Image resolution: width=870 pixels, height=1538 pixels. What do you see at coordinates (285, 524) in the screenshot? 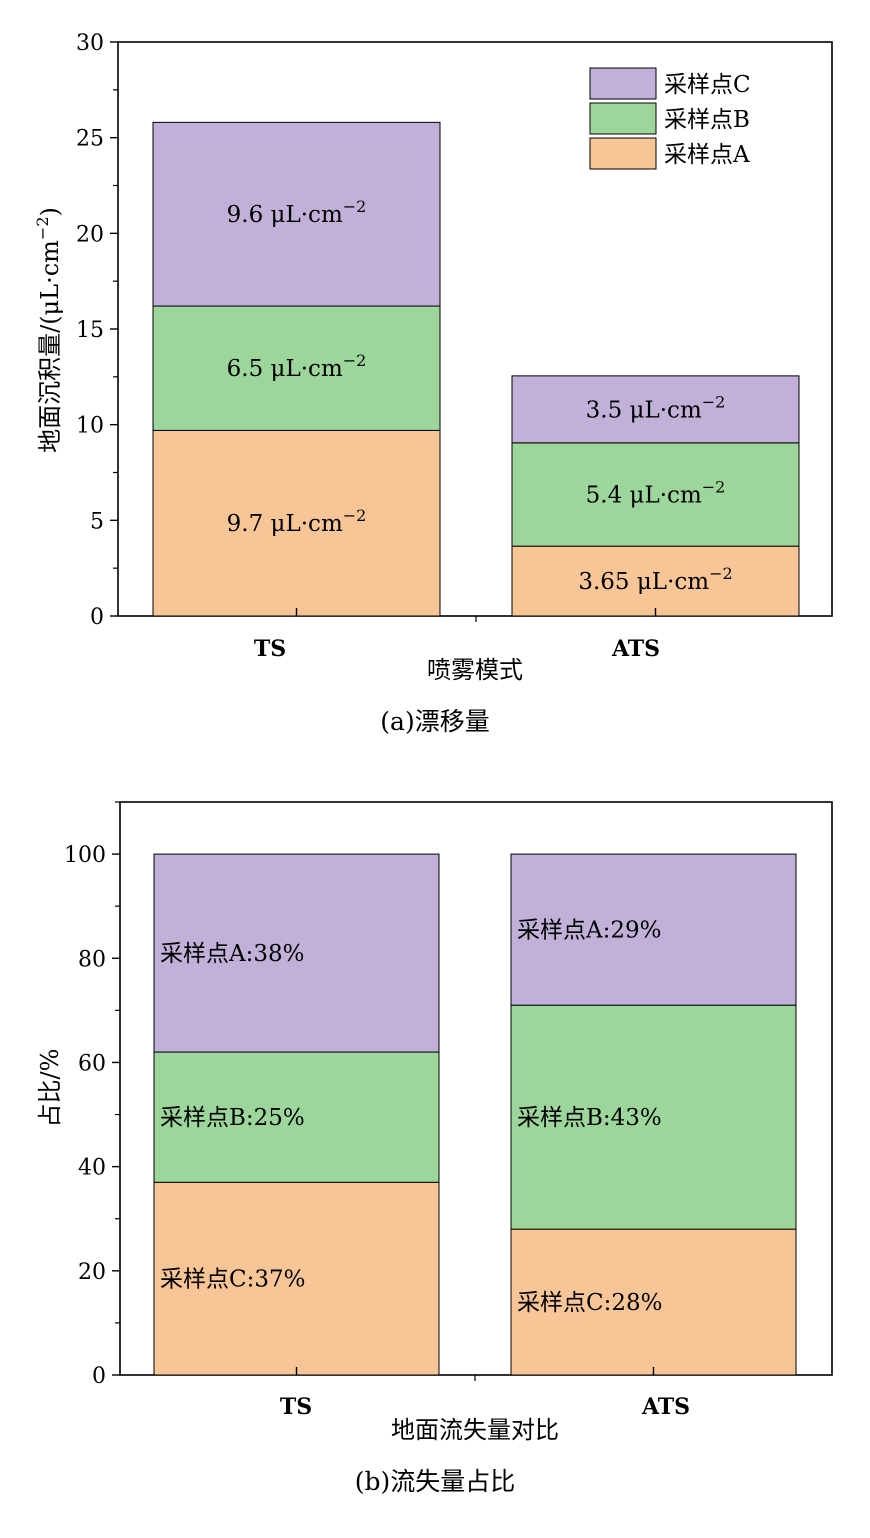
I see `data-label-ts-1-text: 9.7 μL·cm` at bounding box center [285, 524].